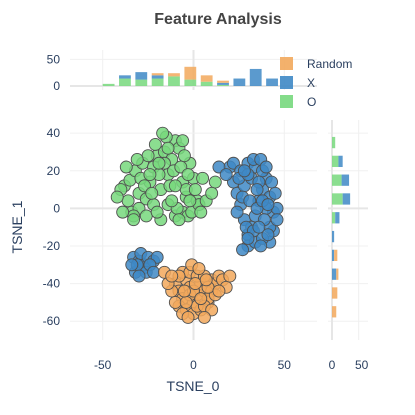  Describe the element at coordinates (286, 63) in the screenshot. I see `legend-swatch-random` at that location.